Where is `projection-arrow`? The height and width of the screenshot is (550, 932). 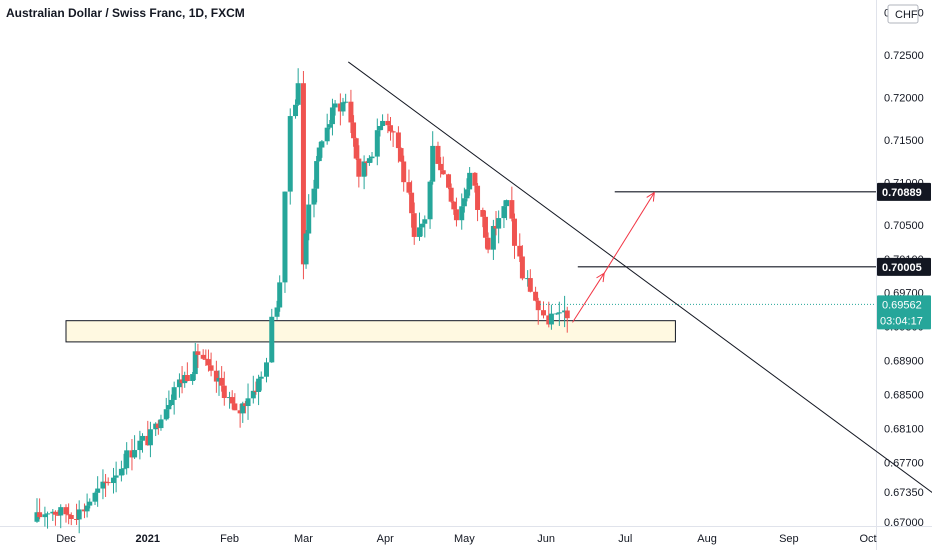
projection-arrow is located at coordinates (613, 257).